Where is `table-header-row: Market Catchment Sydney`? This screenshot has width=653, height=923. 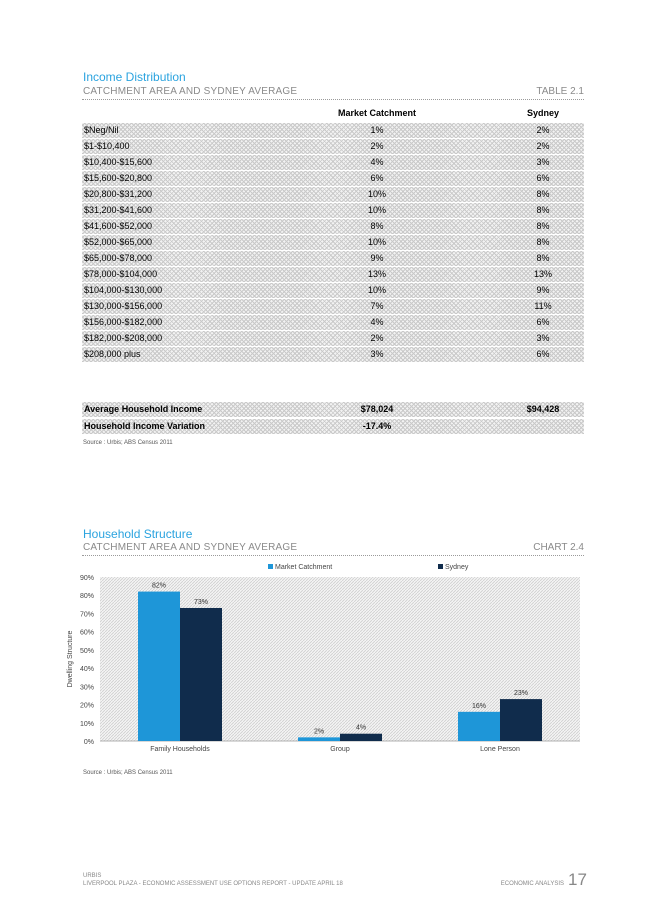 table-header-row: Market Catchment Sydney is located at coordinates (333, 113).